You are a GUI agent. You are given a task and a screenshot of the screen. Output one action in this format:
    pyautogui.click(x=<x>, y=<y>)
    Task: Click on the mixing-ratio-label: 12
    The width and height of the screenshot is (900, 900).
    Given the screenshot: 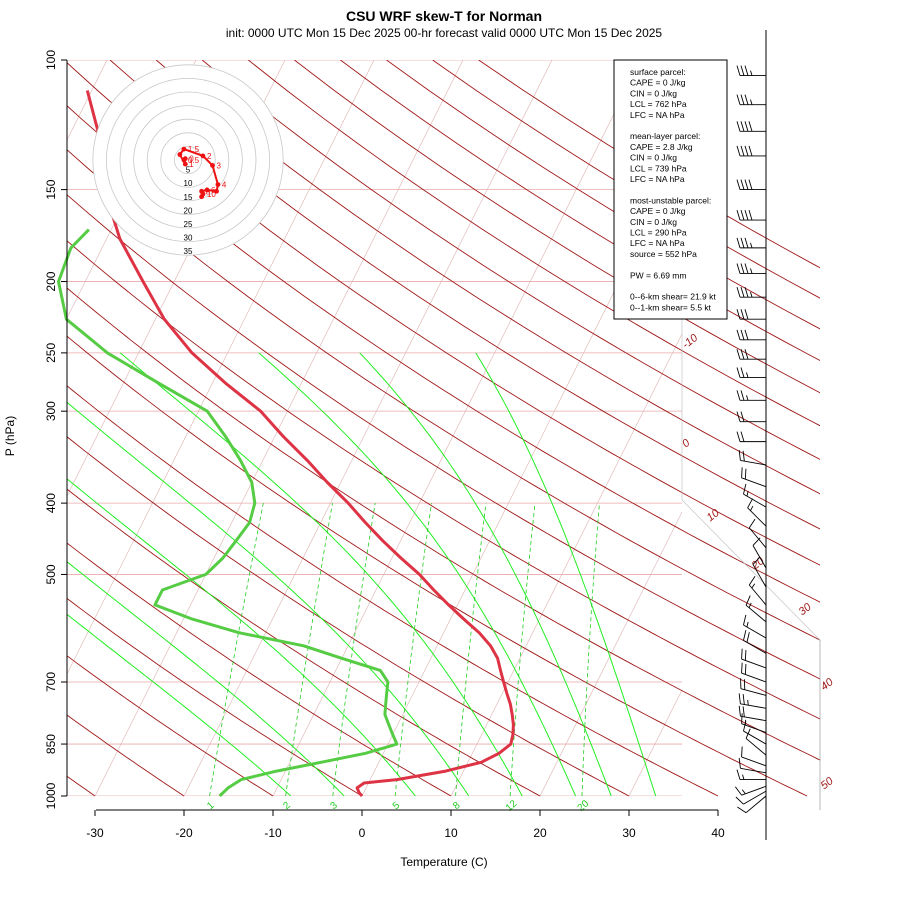 What is the action you would take?
    pyautogui.click(x=512, y=806)
    